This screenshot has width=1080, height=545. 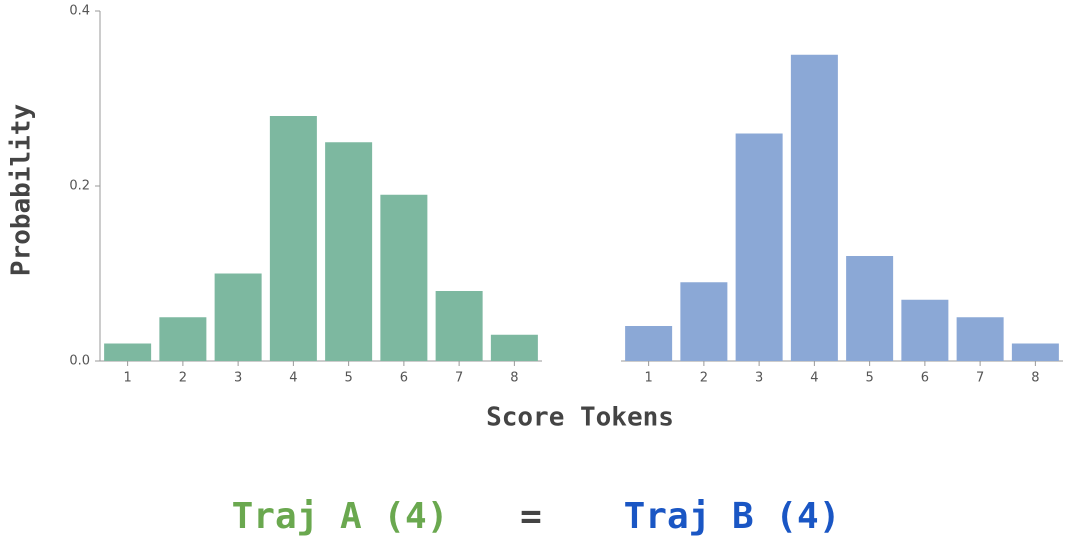 I want to click on caption-left: Traj A (4), so click(x=340, y=516).